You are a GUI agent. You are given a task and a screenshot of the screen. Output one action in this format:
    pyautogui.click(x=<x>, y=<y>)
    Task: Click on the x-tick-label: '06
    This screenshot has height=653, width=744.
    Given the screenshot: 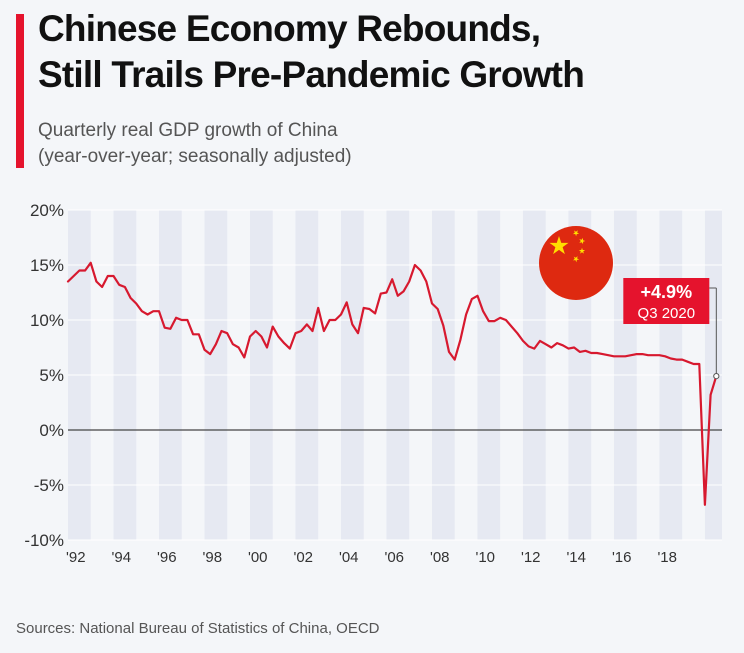 What is the action you would take?
    pyautogui.click(x=394, y=557)
    